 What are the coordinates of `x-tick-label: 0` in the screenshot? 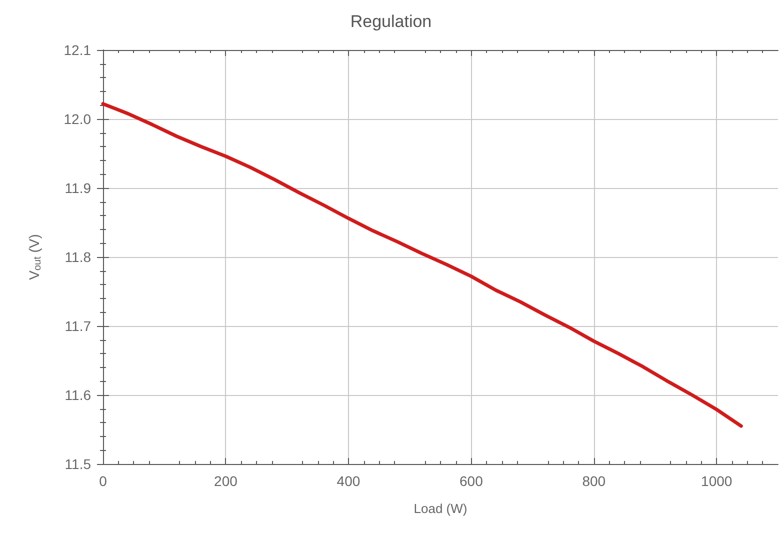 It's located at (103, 481).